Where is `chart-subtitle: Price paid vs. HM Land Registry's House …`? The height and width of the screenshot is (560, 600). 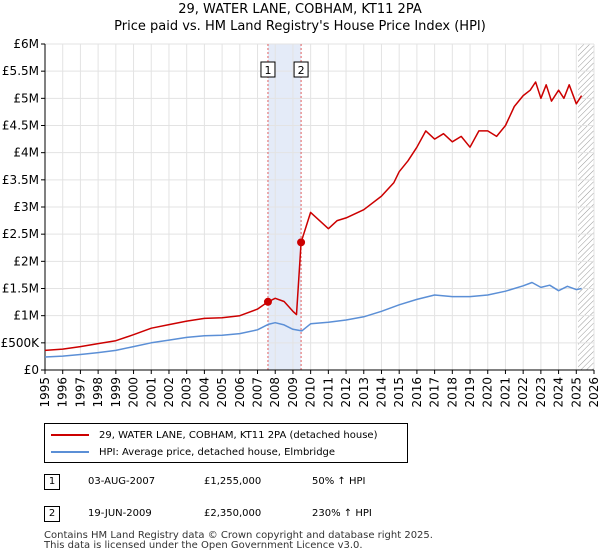 chart-subtitle: Price paid vs. HM Land Registry's House … is located at coordinates (300, 26).